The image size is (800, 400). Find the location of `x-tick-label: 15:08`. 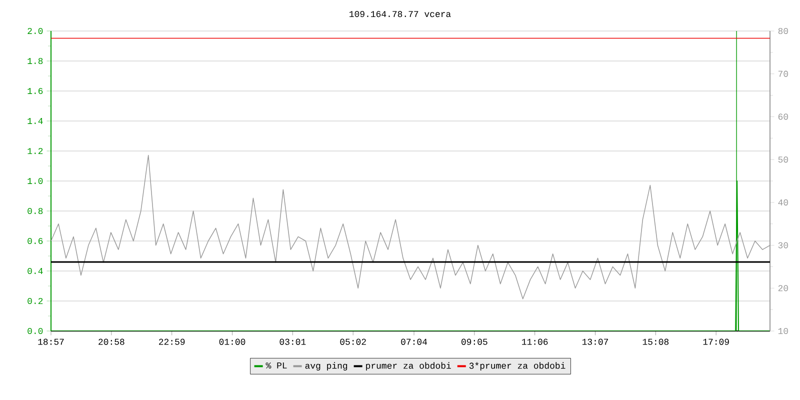

x-tick-label: 15:08 is located at coordinates (655, 341).